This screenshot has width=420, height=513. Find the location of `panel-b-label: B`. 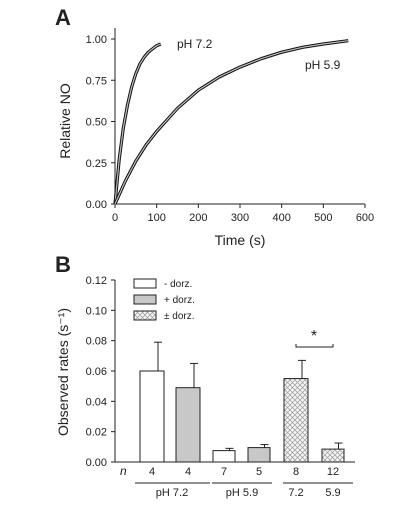

panel-b-label: B is located at coordinates (63, 264).